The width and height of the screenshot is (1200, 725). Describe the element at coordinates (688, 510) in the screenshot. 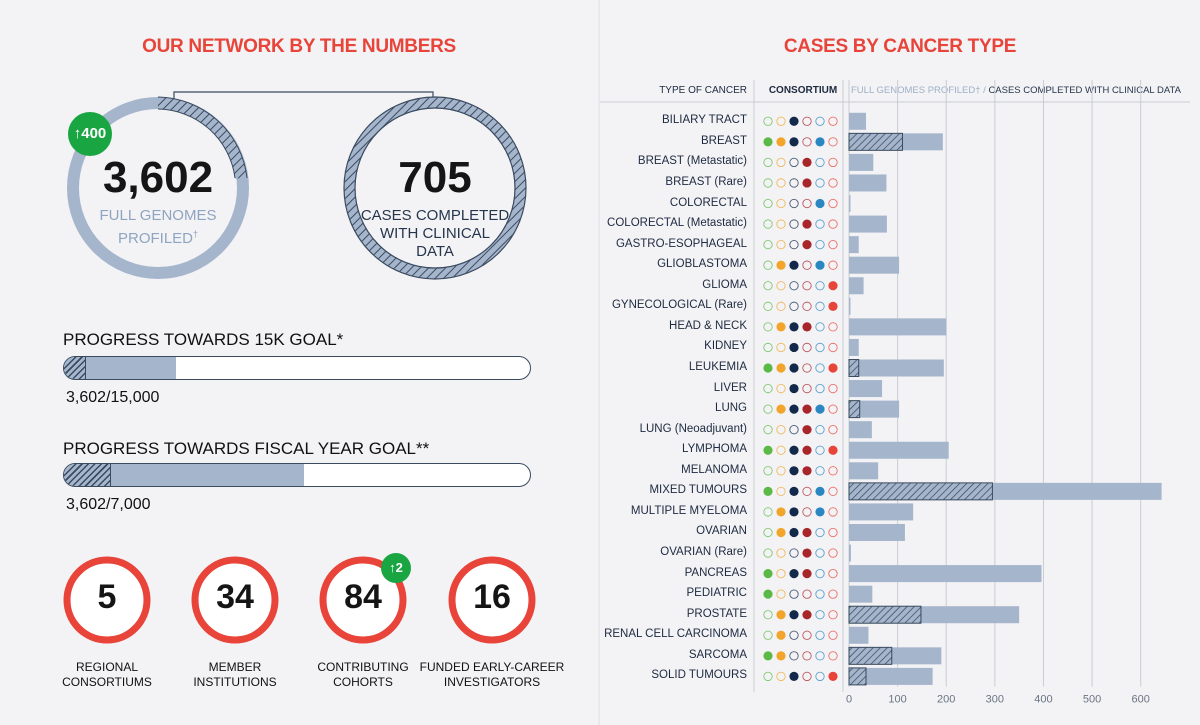

I see `cancer-type-label: MULTIPLE MYELOMA` at that location.